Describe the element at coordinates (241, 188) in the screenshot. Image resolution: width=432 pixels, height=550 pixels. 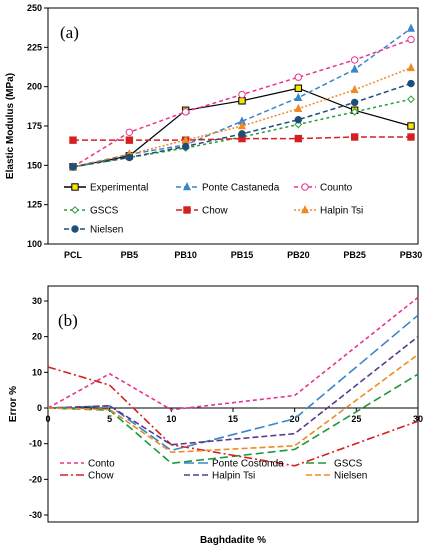
I see `panel-a-legend-label: Ponte Castaneda` at that location.